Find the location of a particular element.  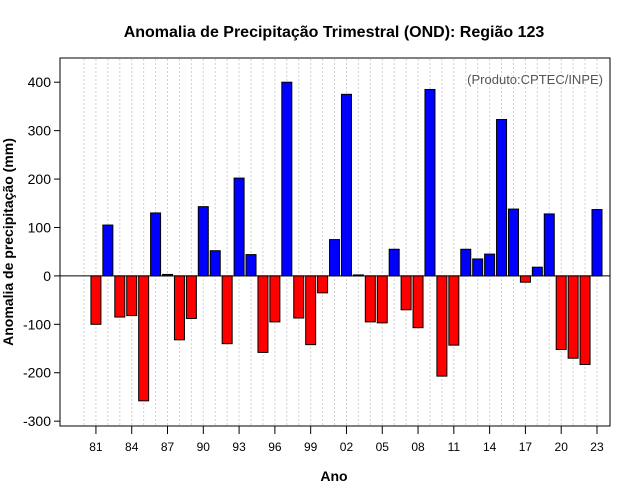

y-tick-label: 0 is located at coordinates (47, 276).